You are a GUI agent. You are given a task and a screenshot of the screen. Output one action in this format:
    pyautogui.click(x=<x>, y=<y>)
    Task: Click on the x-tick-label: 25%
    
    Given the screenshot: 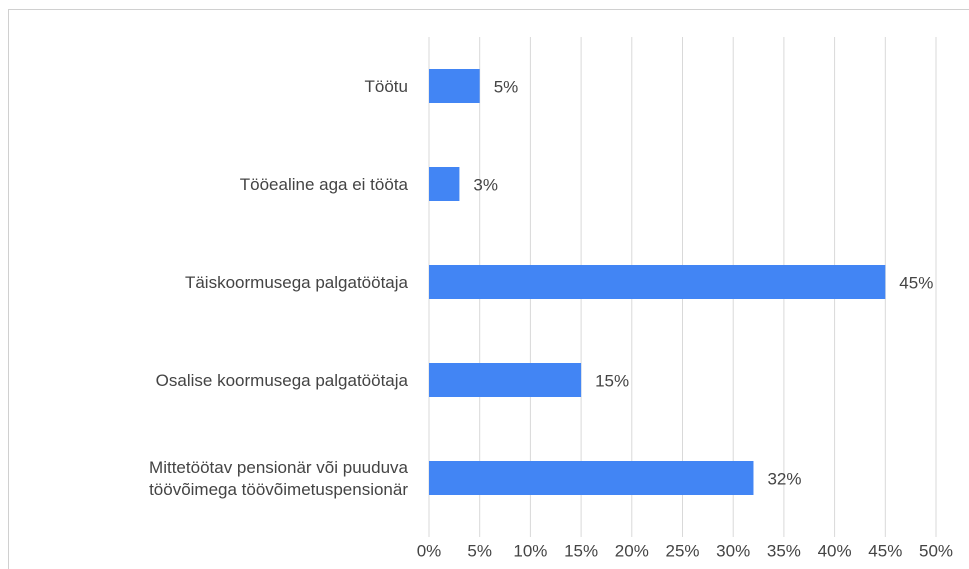 What is the action you would take?
    pyautogui.click(x=682, y=550)
    